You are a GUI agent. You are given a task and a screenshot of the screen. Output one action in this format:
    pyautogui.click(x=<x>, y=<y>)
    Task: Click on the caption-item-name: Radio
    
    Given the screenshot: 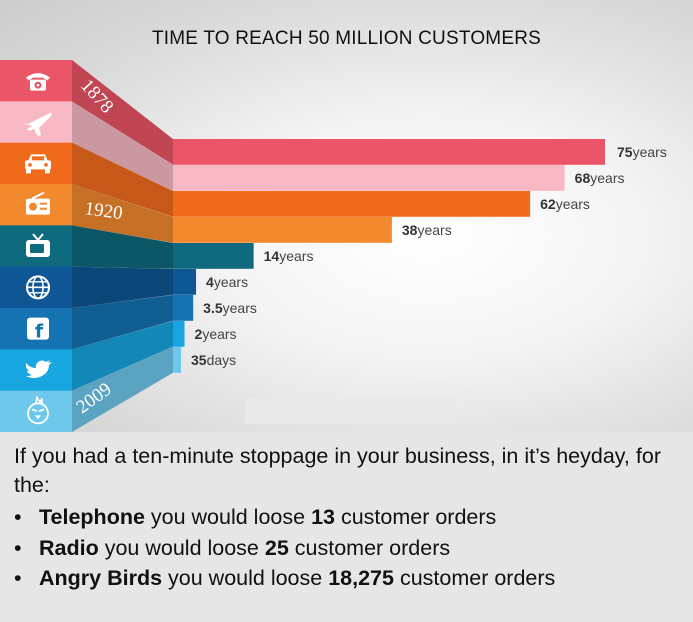 What is the action you would take?
    pyautogui.click(x=69, y=547)
    